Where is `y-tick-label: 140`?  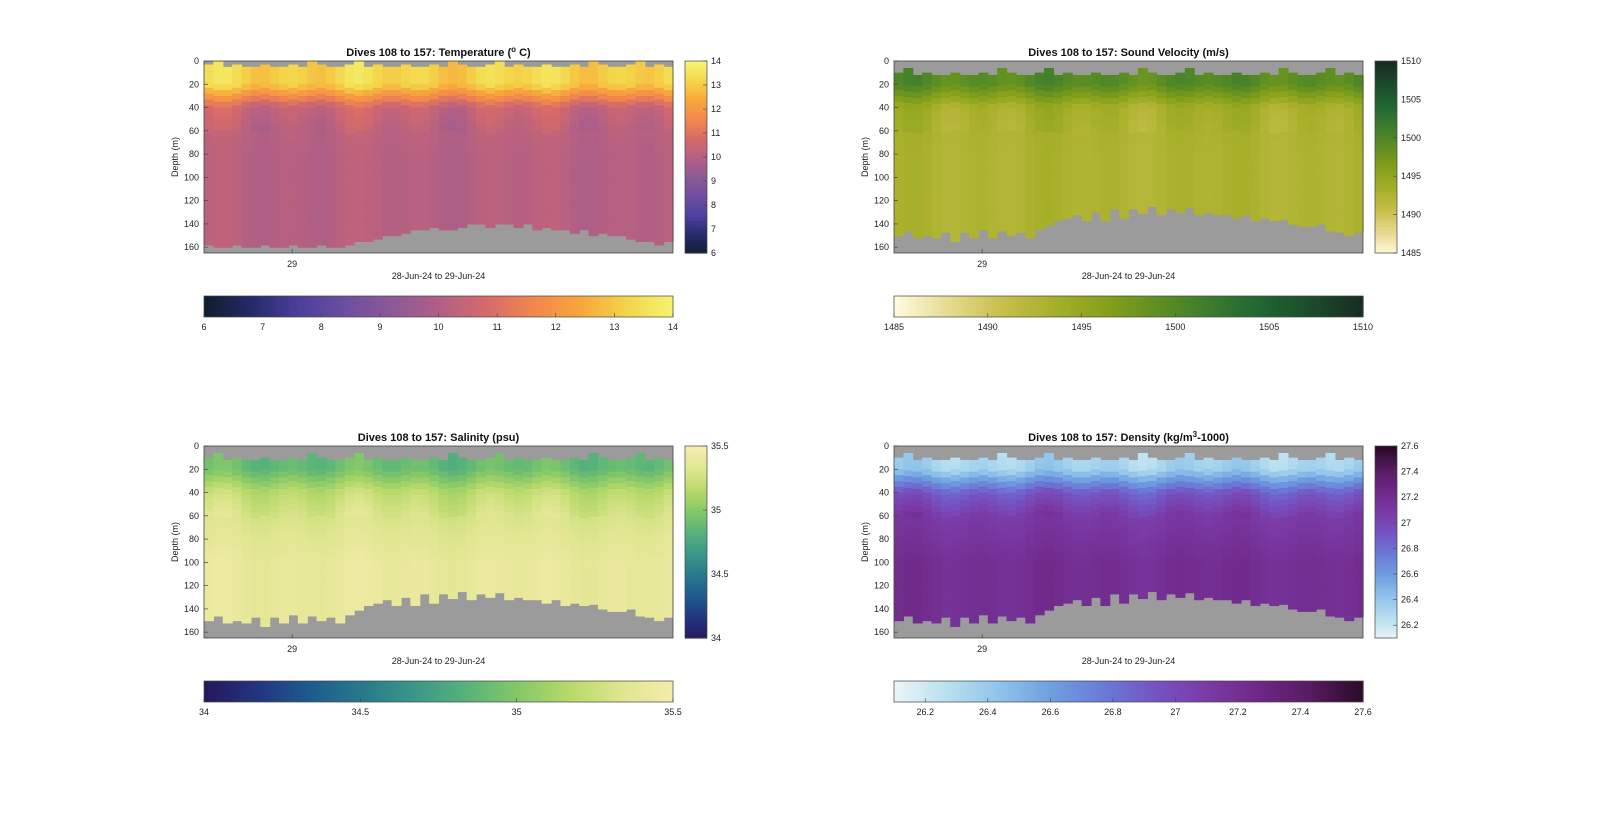
y-tick-label: 140 is located at coordinates (191, 609).